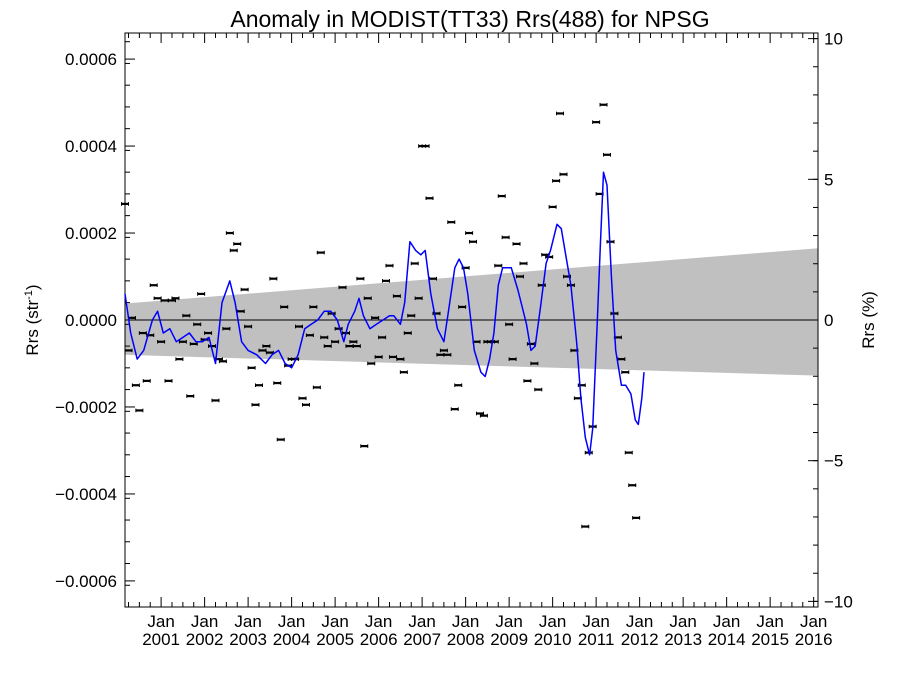  Describe the element at coordinates (553, 639) in the screenshot. I see `x-tick-label-year: 2010` at that location.